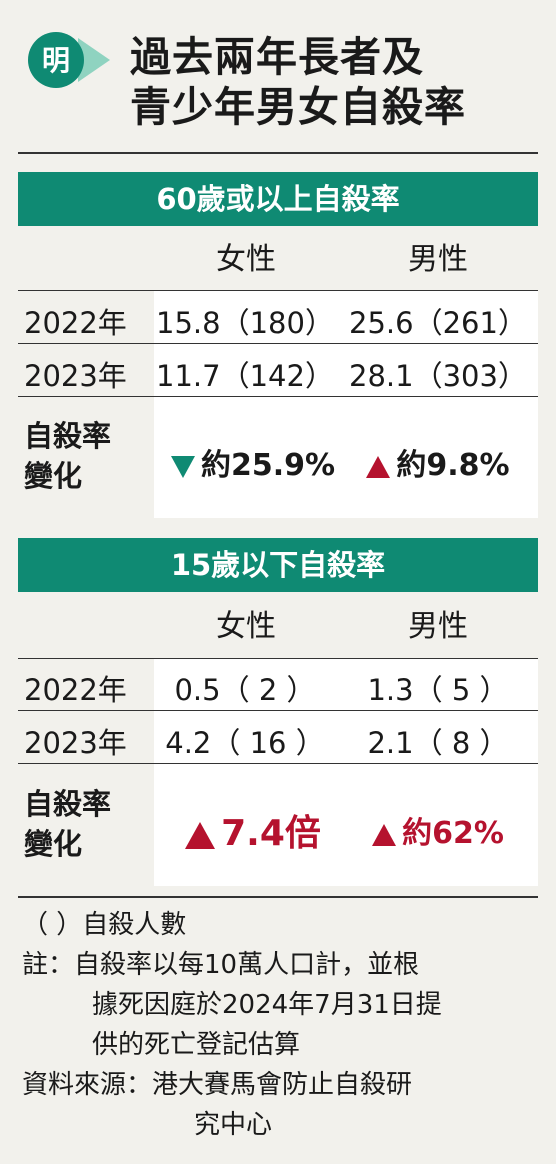 Image resolution: width=556 pixels, height=1164 pixels. What do you see at coordinates (245, 323) in the screenshot?
I see `value-female: 15.8（180）` at bounding box center [245, 323].